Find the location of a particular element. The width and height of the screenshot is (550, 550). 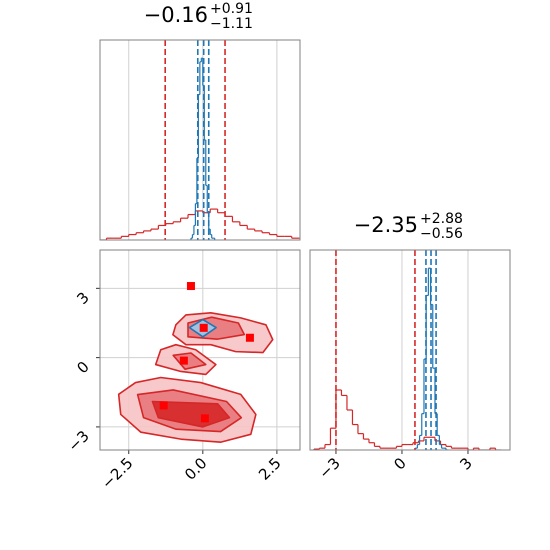

panel-title: −0.16 is located at coordinates (176, 15).